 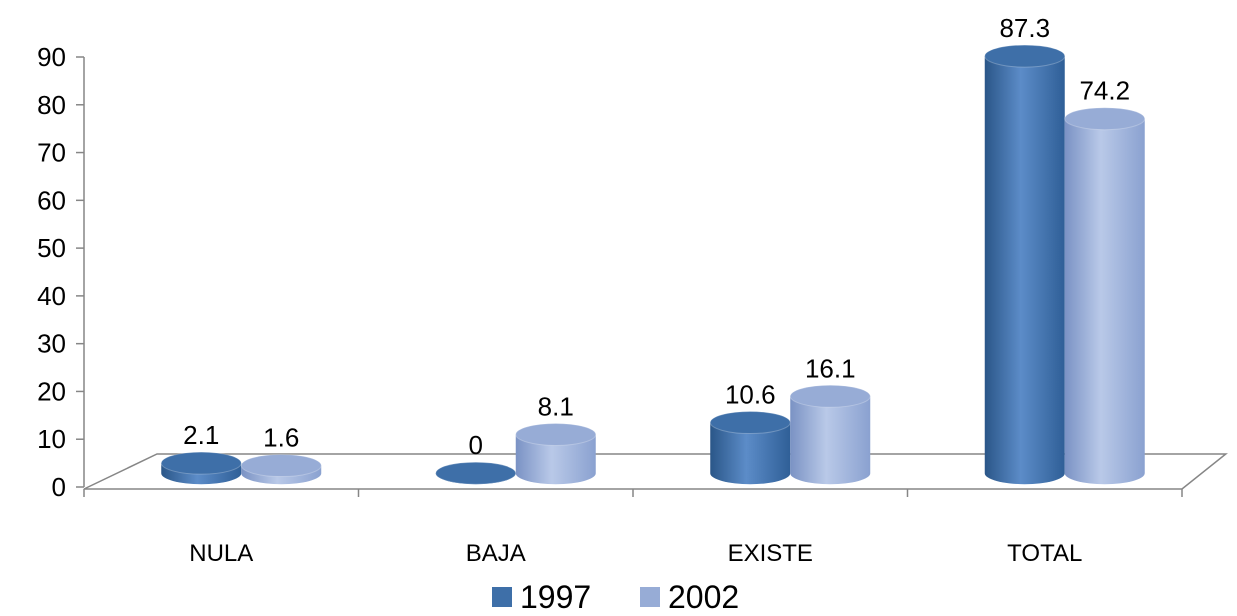 I want to click on y-tick-label: 20, so click(x=51, y=391).